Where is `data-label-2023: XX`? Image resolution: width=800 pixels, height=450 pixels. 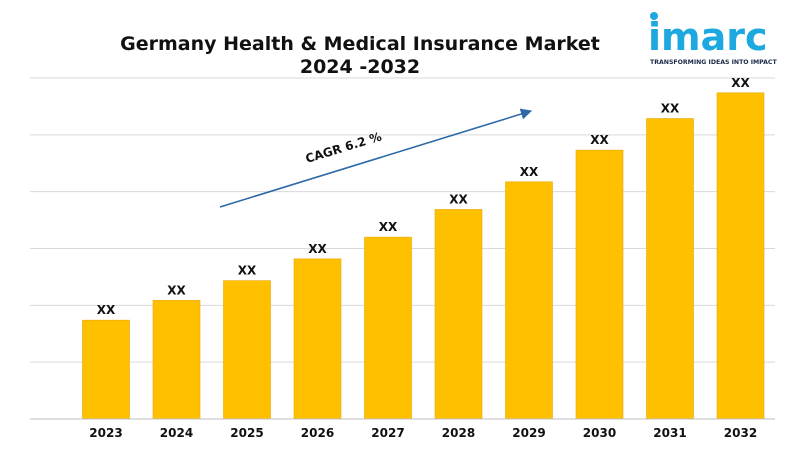 data-label-2023: XX is located at coordinates (106, 310).